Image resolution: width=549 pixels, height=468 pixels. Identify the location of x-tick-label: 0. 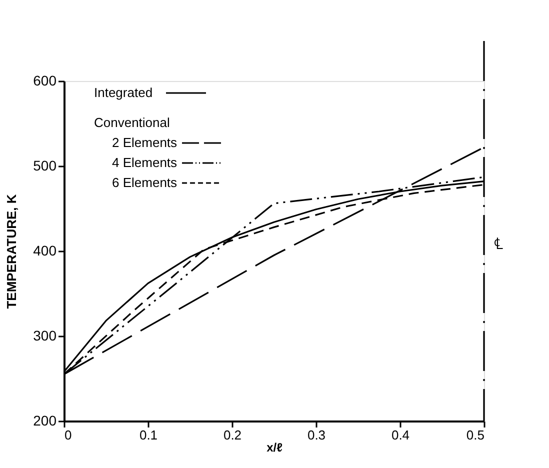
(68, 435).